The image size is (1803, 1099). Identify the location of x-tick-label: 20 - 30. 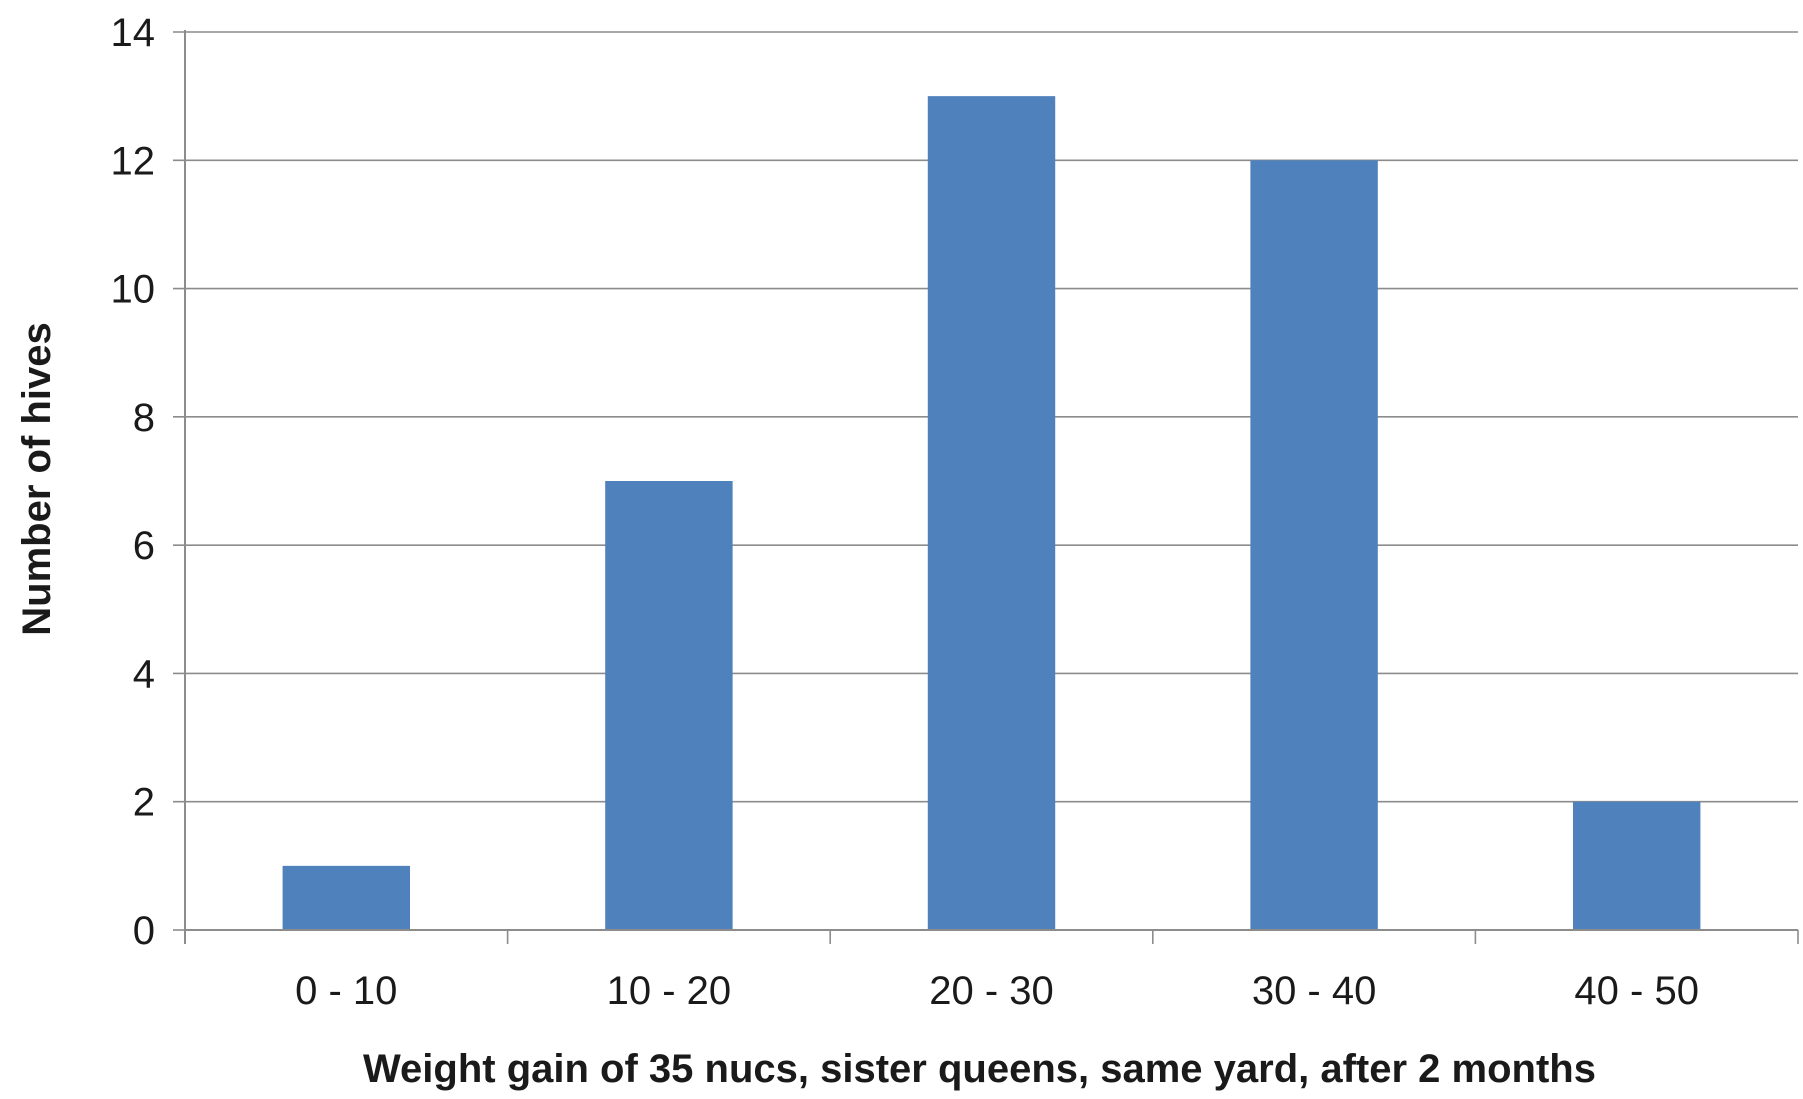
(991, 991).